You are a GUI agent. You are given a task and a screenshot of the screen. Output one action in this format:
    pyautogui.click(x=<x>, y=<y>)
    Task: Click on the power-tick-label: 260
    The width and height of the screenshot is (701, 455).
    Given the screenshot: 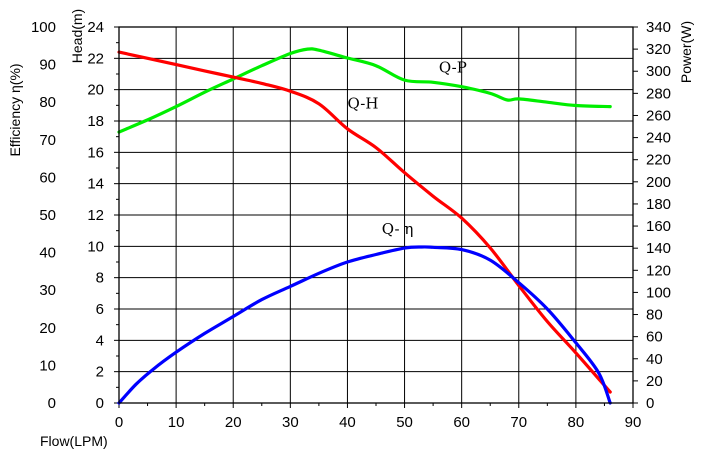 What is the action you would take?
    pyautogui.click(x=658, y=115)
    